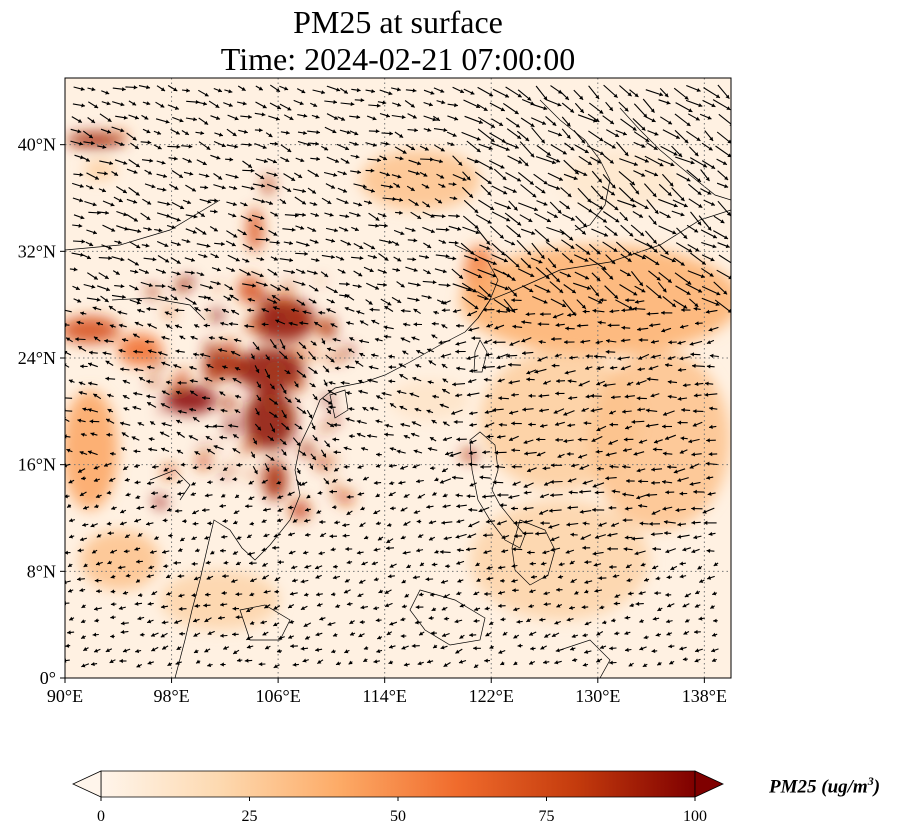 This screenshot has height=836, width=905. Describe the element at coordinates (398, 59) in the screenshot. I see `figure-time-subtitle: Time: 2024-02-21 07:00:00` at that location.